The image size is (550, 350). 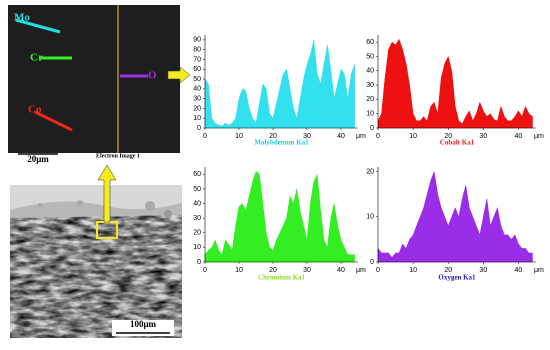 I want to click on y-tick-label: 90, so click(x=197, y=40).